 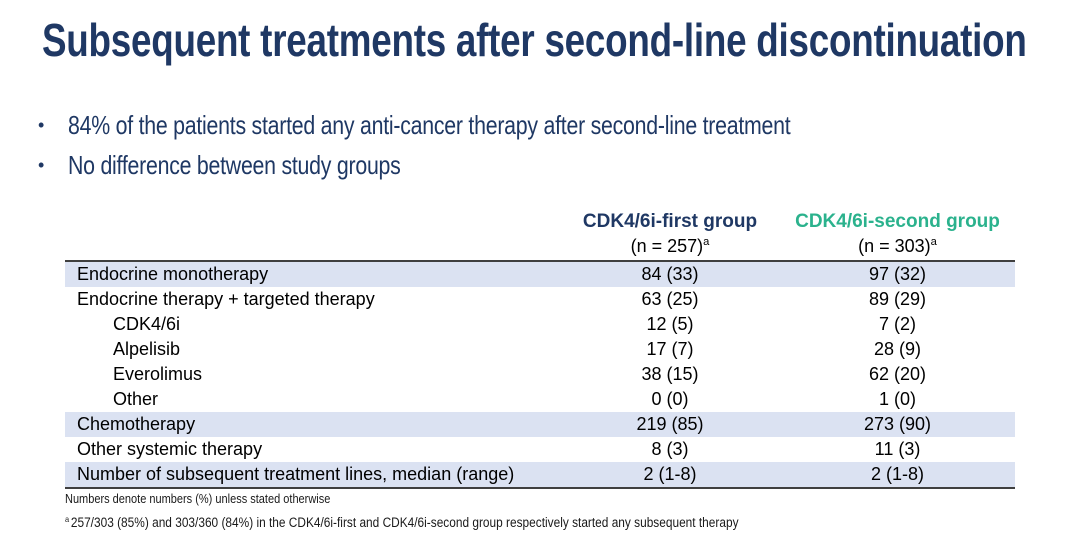 What do you see at coordinates (312, 424) in the screenshot?
I see `row-label: Chemotherapy` at bounding box center [312, 424].